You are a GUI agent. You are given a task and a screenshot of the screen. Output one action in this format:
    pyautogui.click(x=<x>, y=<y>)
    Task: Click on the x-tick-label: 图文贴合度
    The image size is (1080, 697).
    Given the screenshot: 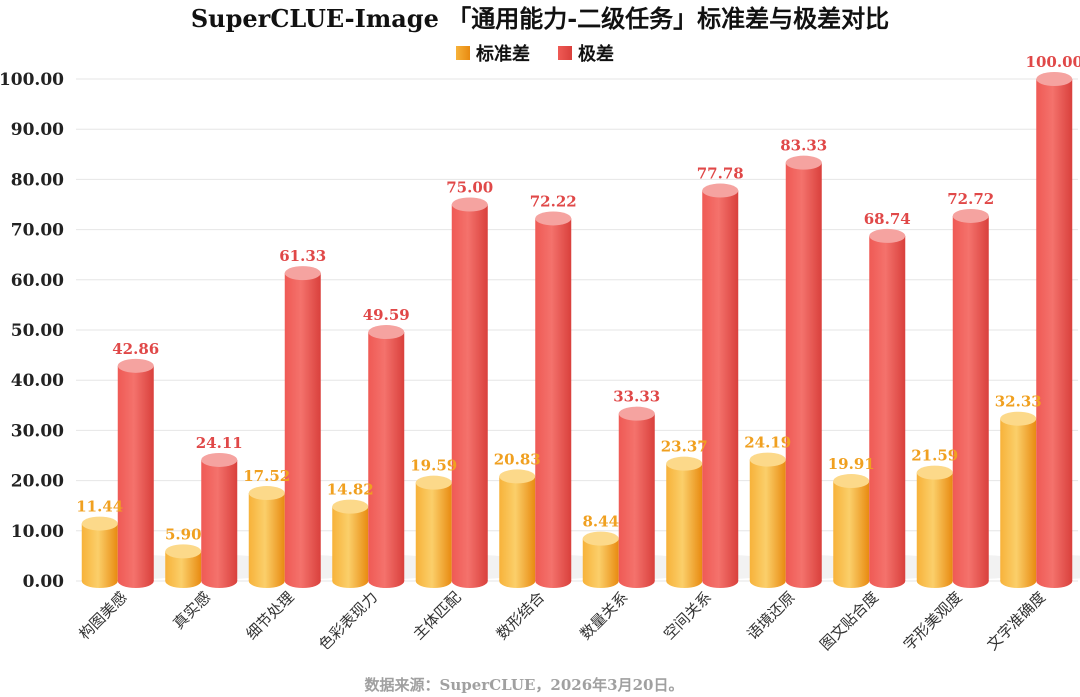 What is the action you would take?
    pyautogui.click(x=849, y=621)
    